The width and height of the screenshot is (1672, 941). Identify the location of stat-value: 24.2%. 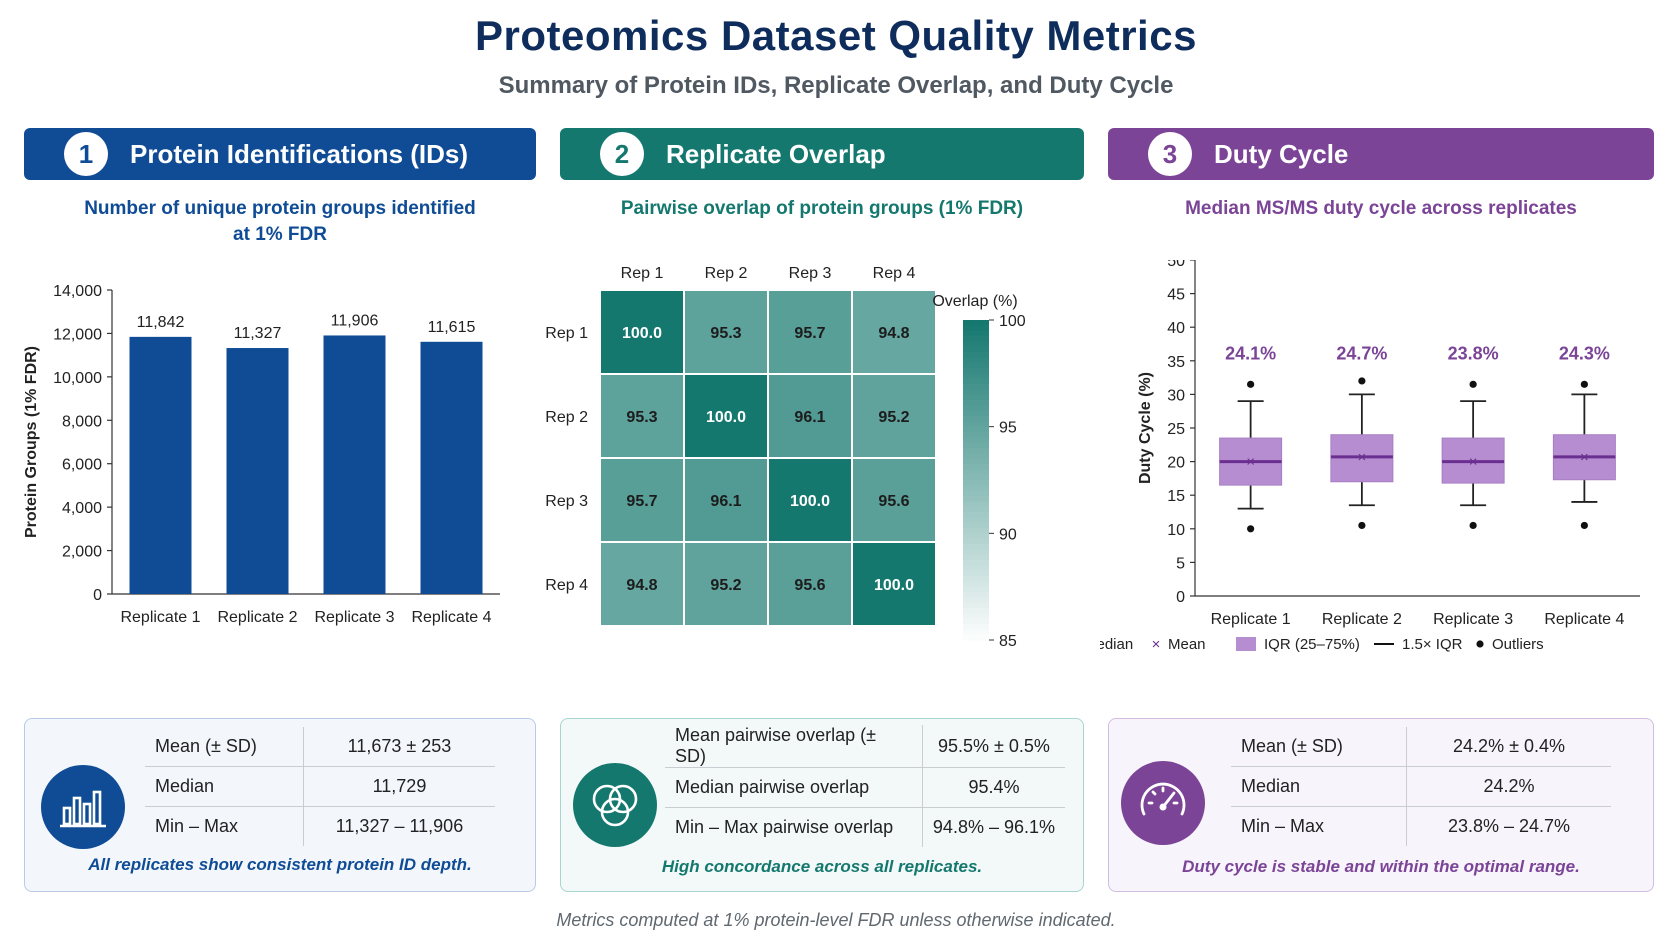
(1508, 786).